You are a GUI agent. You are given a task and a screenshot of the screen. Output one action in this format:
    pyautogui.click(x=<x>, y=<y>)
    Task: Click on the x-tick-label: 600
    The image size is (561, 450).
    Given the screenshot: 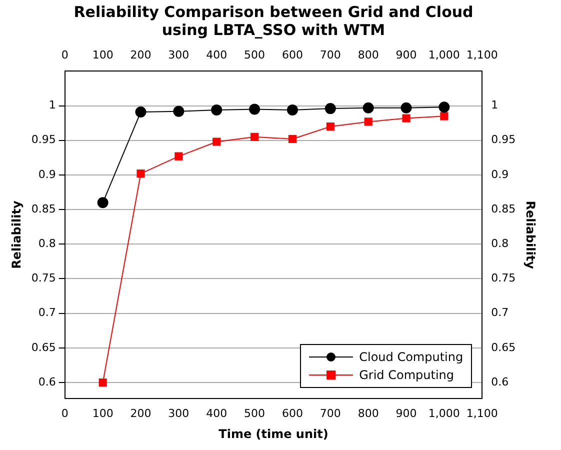 What is the action you would take?
    pyautogui.click(x=292, y=413)
    